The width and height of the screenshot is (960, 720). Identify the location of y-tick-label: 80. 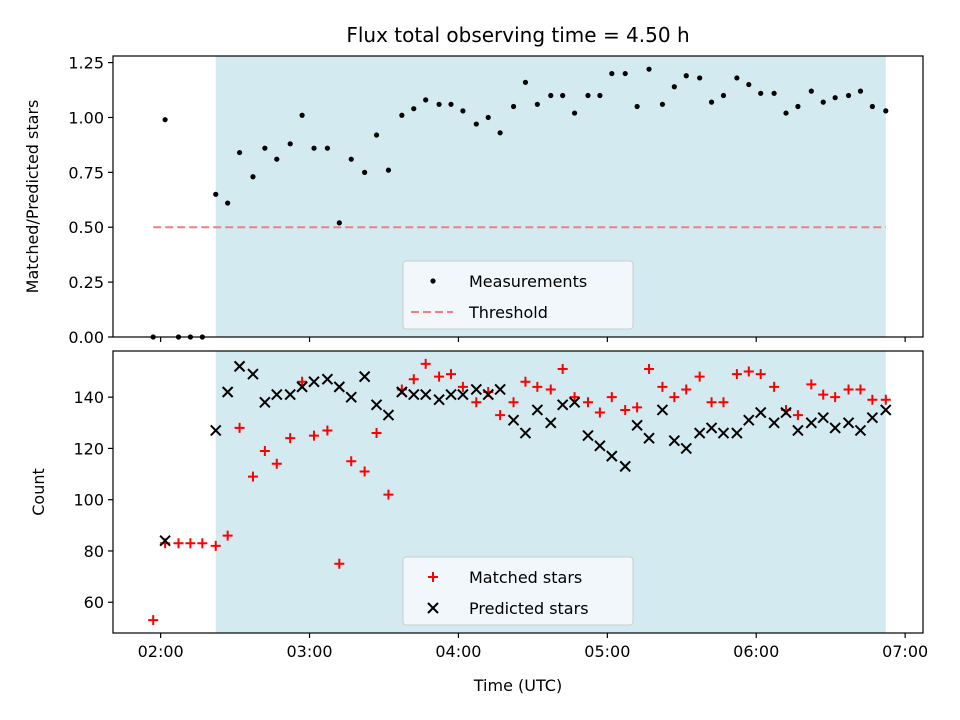
(94, 551).